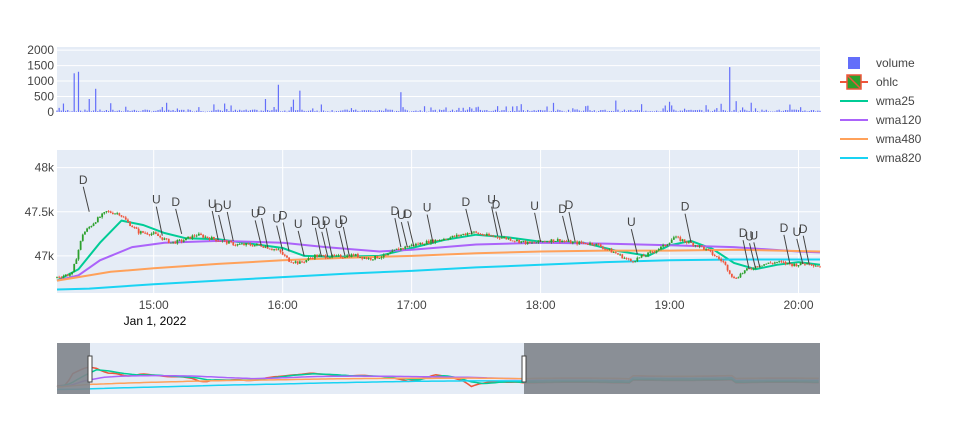  What do you see at coordinates (40, 212) in the screenshot?
I see `price-y-tick-label: 47.5k` at bounding box center [40, 212].